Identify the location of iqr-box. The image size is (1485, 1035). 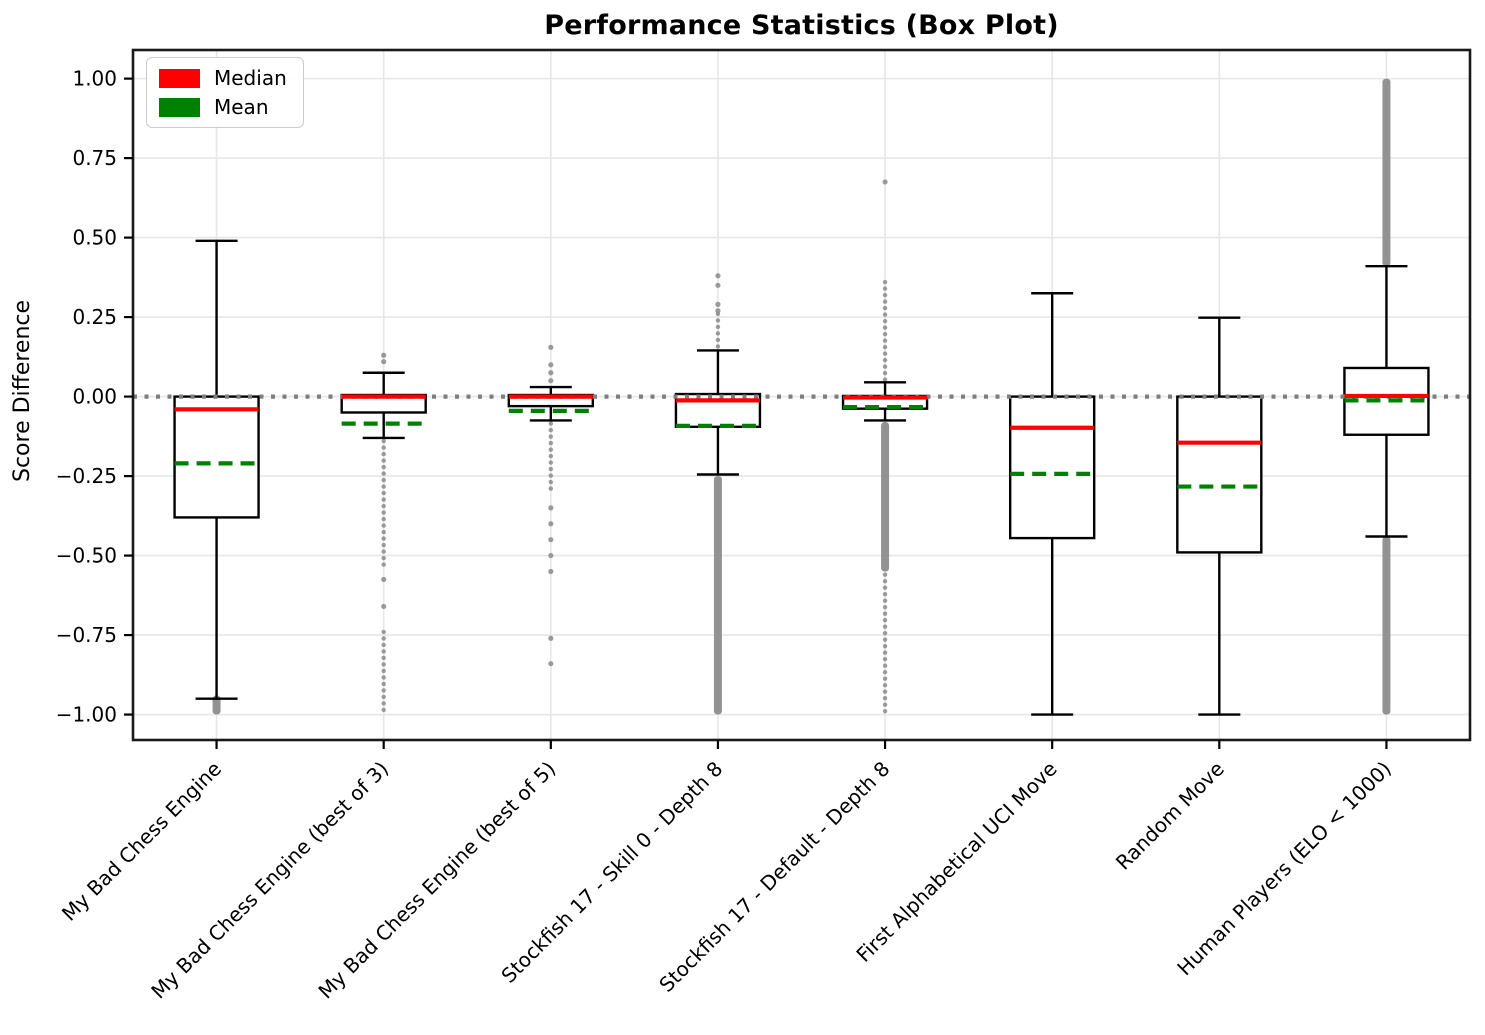
(216, 457).